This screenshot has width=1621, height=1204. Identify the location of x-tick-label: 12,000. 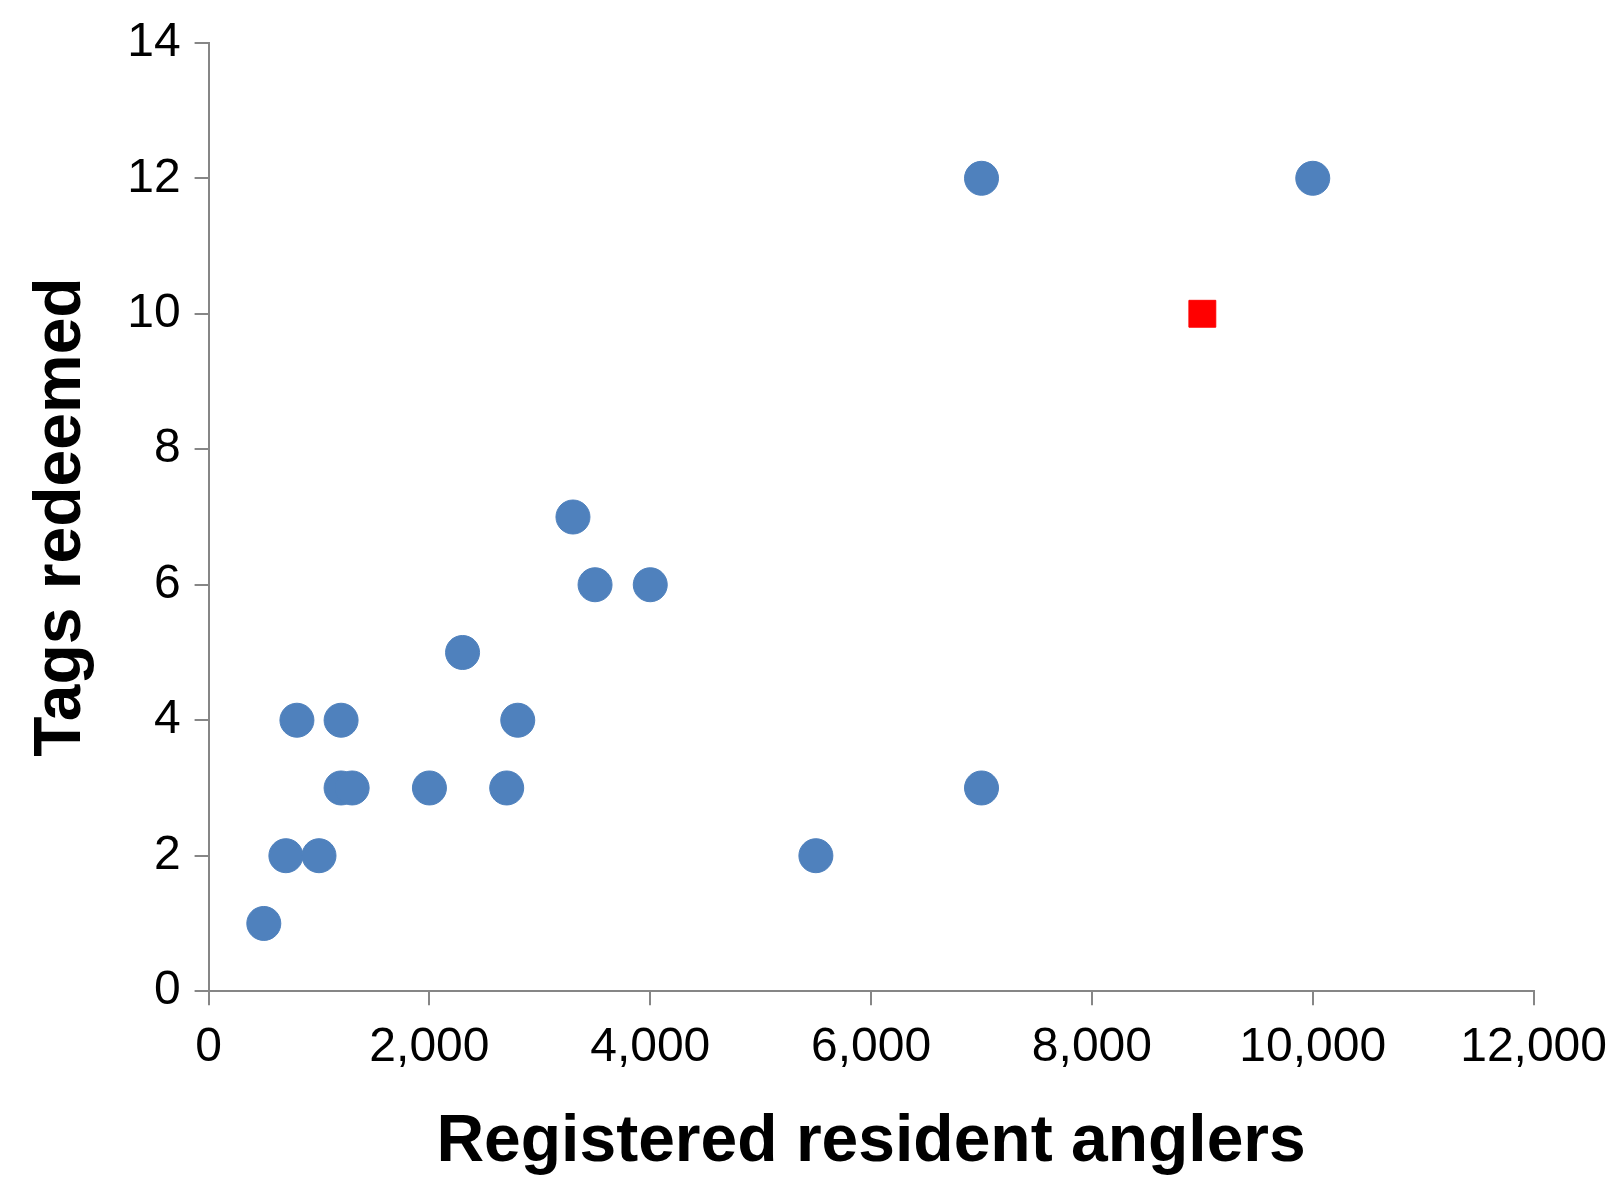
(1533, 1045).